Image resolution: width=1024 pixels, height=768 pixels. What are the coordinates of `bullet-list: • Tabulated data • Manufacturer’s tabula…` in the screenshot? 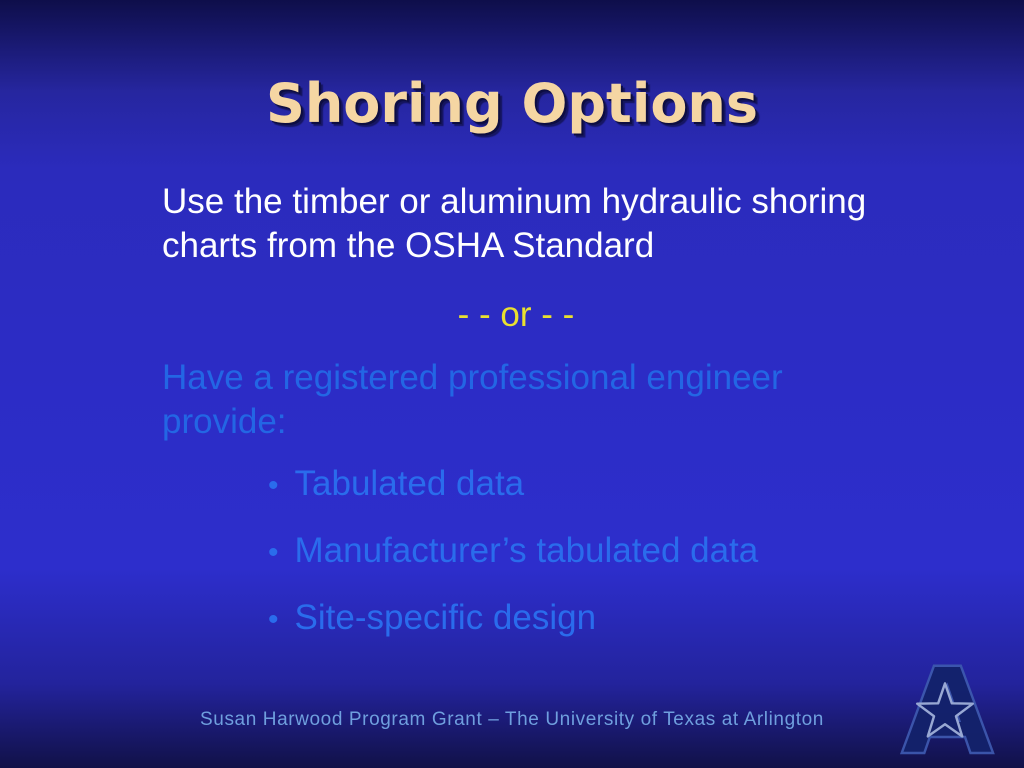 It's located at (513, 562).